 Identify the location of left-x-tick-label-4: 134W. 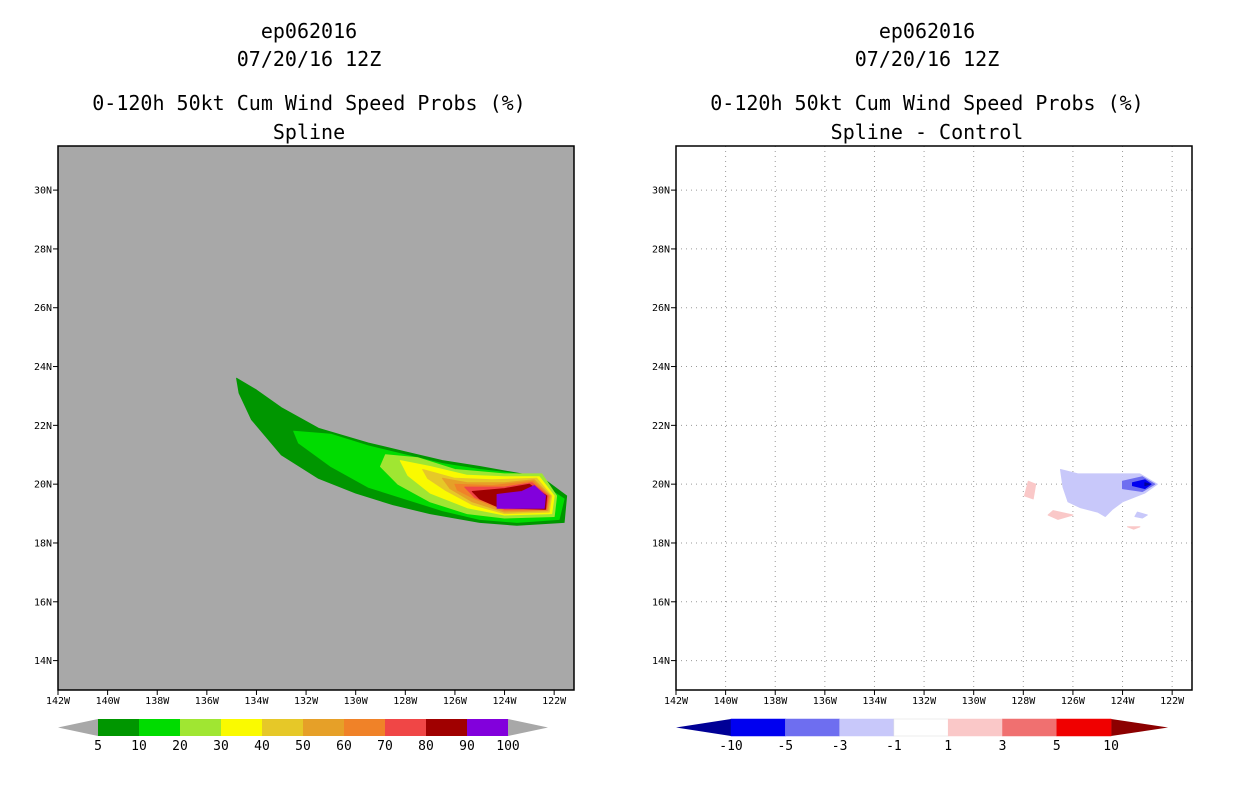
(256, 701).